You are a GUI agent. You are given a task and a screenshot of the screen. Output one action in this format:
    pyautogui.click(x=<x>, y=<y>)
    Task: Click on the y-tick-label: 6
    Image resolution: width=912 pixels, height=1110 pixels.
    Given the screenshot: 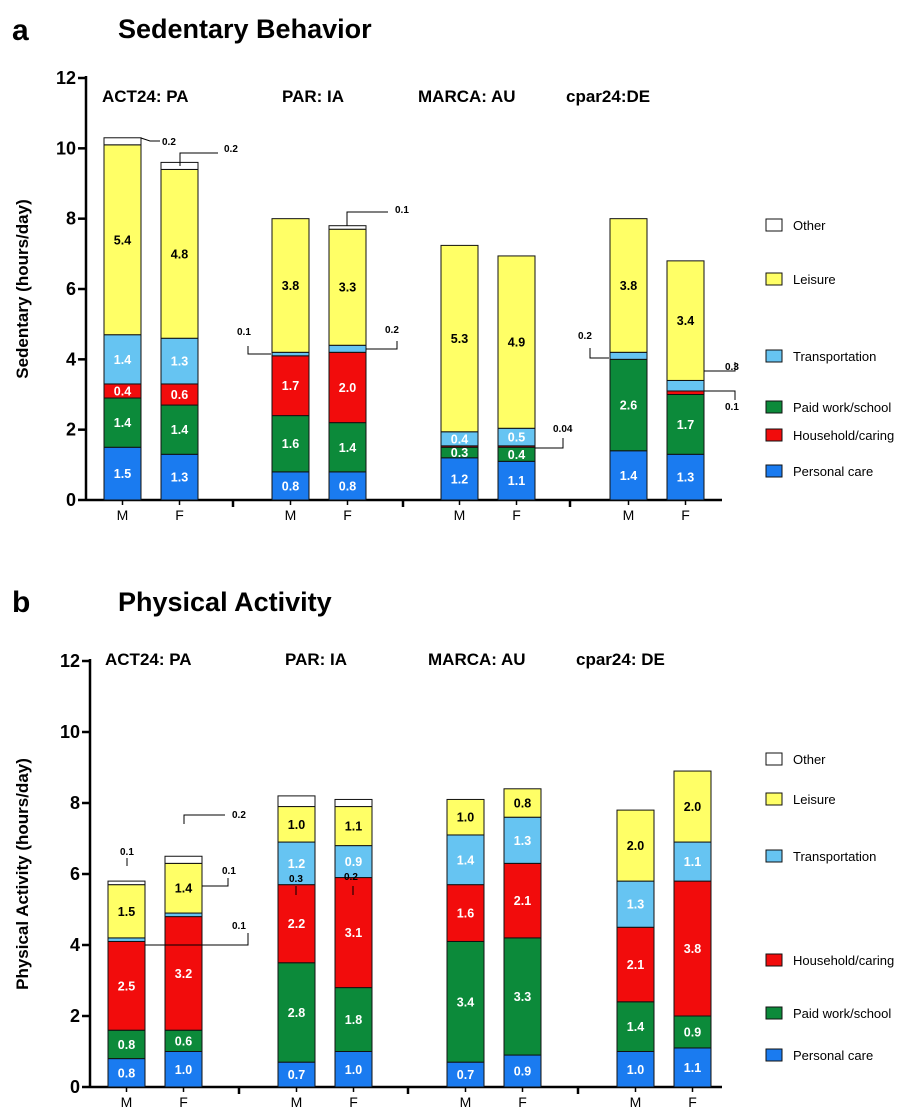 What is the action you would take?
    pyautogui.click(x=75, y=874)
    